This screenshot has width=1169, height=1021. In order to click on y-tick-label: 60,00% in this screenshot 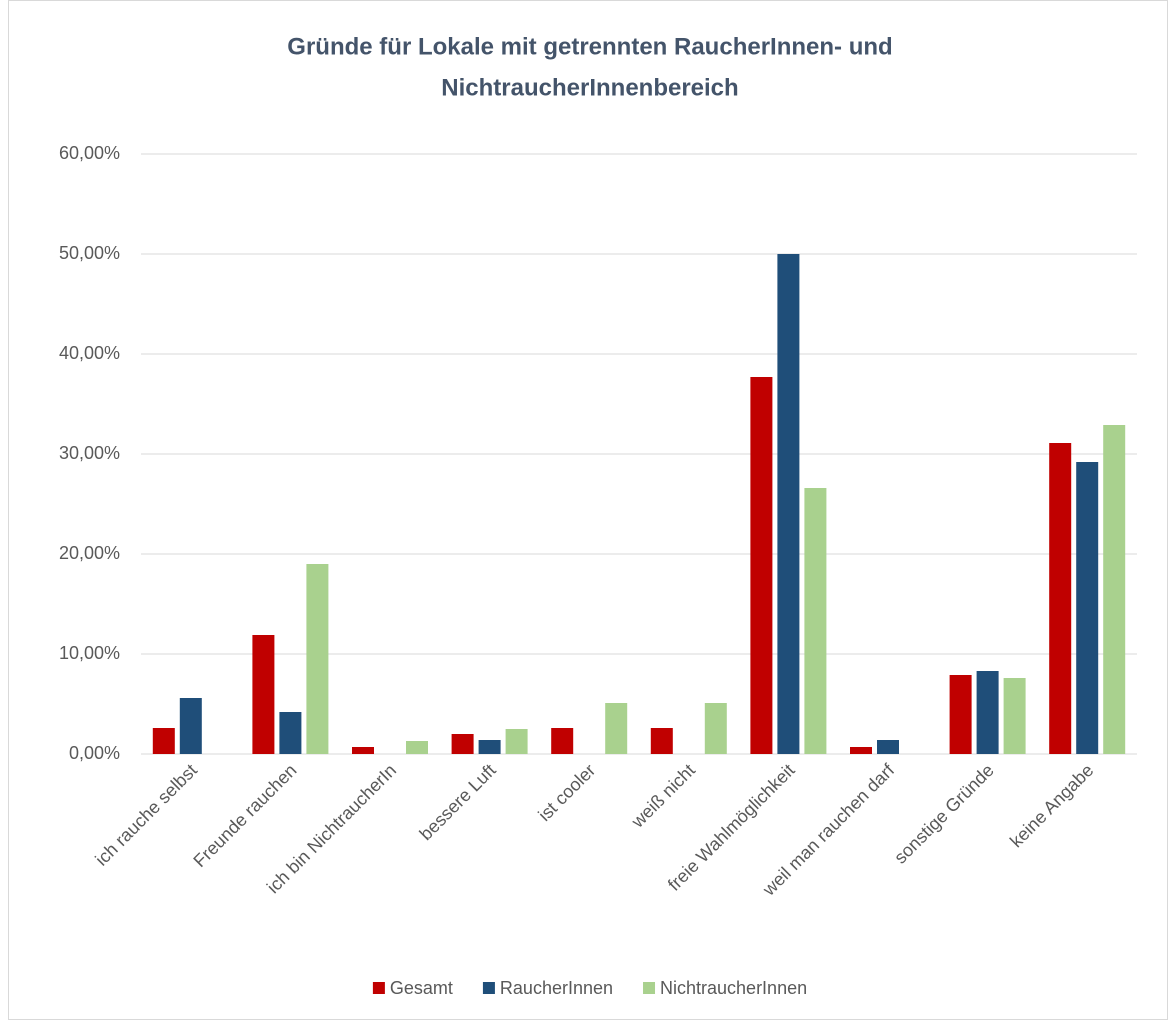, I will do `click(89, 153)`.